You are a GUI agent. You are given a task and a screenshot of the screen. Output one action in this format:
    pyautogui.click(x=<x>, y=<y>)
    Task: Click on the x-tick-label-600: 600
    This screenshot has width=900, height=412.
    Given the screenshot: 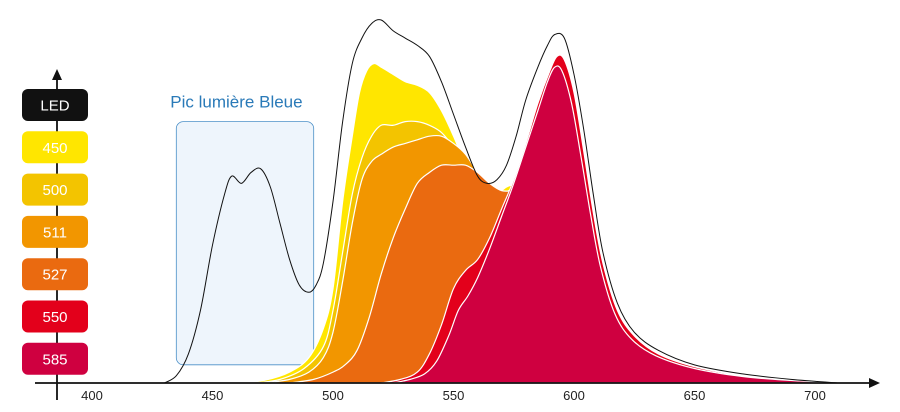 What is the action you would take?
    pyautogui.click(x=574, y=395)
    